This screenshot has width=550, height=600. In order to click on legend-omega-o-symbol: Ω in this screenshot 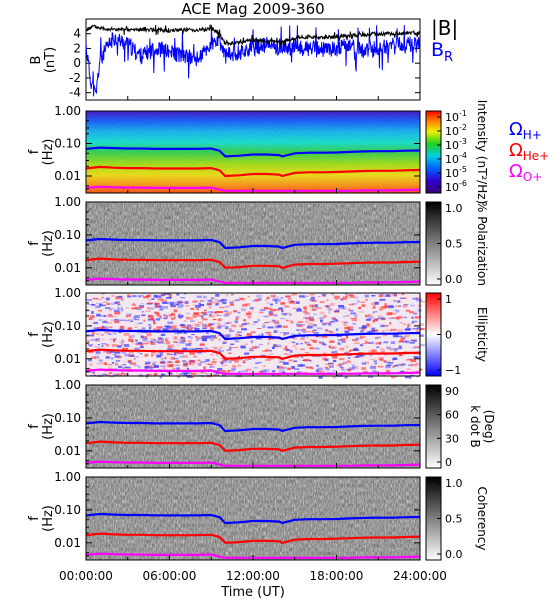, I will do `click(516, 171)`.